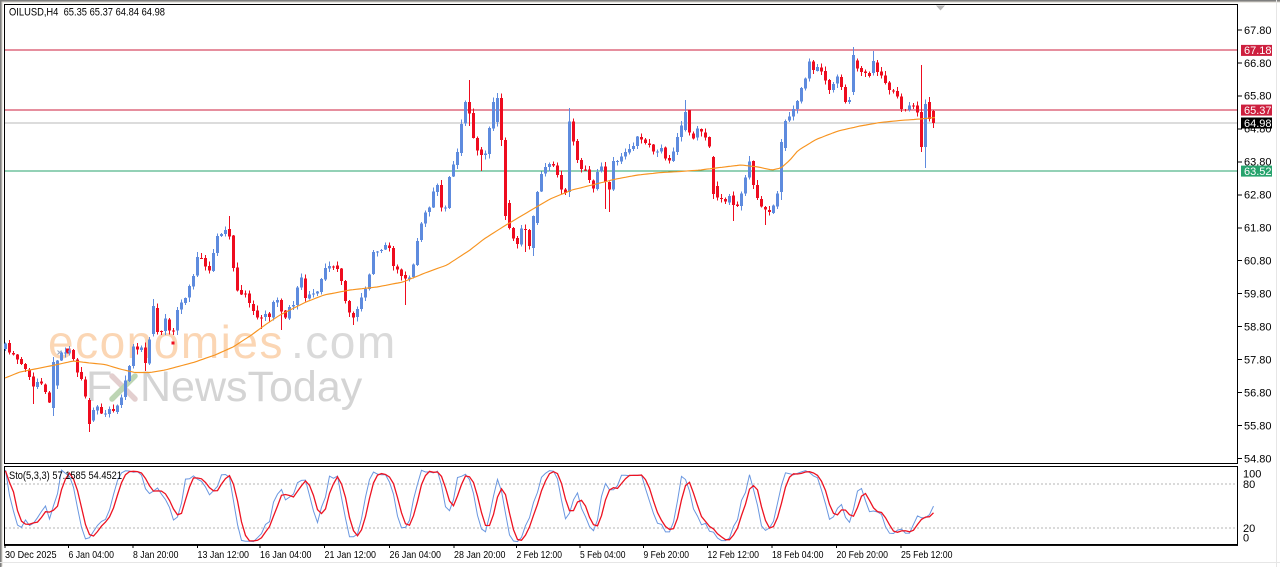 The width and height of the screenshot is (1280, 567). I want to click on svg-text: 0, so click(1246, 538).